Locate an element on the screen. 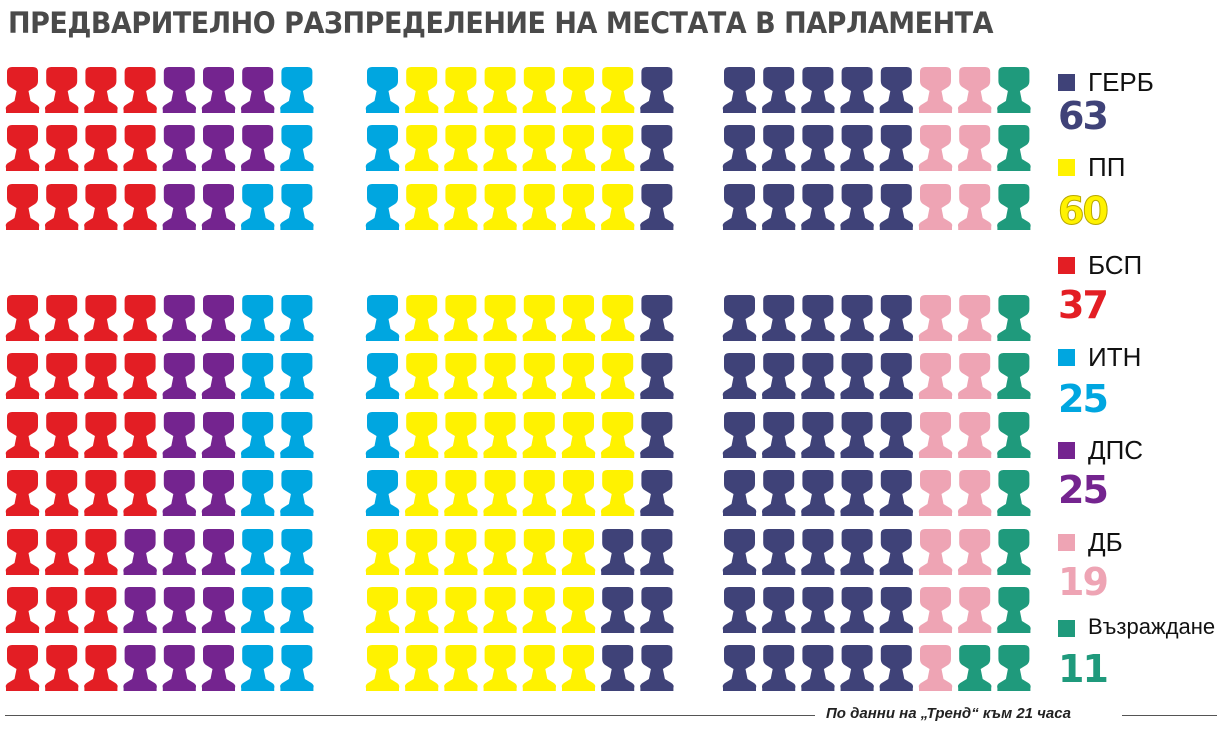  legend-label: ДПС is located at coordinates (1116, 450).